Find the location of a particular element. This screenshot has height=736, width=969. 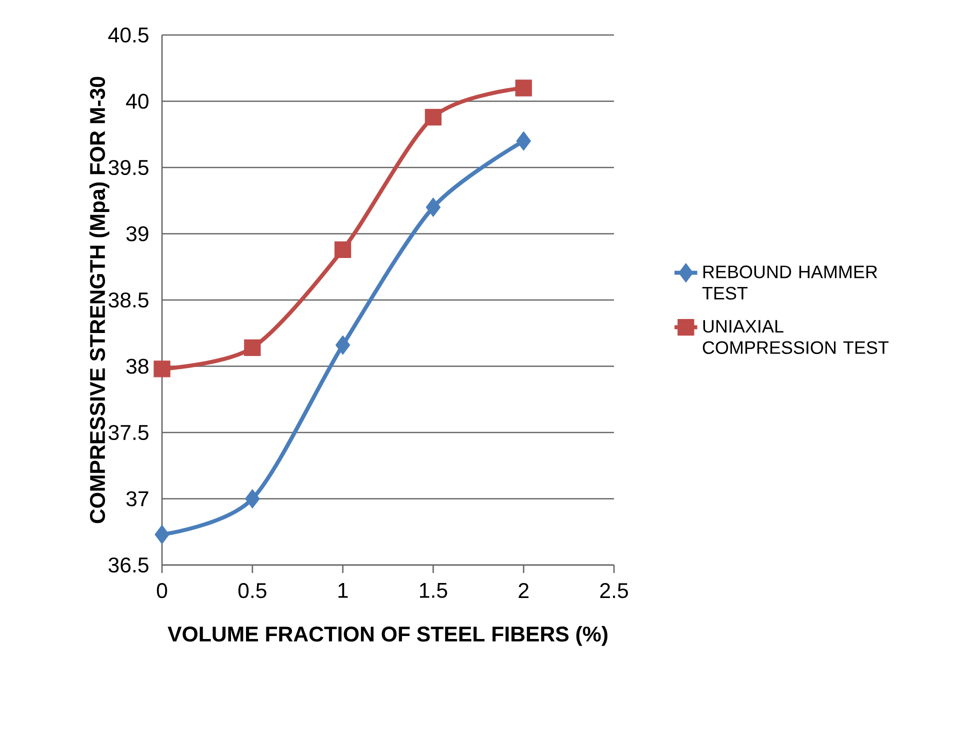

y-tick-label: 38.5 is located at coordinates (128, 300).